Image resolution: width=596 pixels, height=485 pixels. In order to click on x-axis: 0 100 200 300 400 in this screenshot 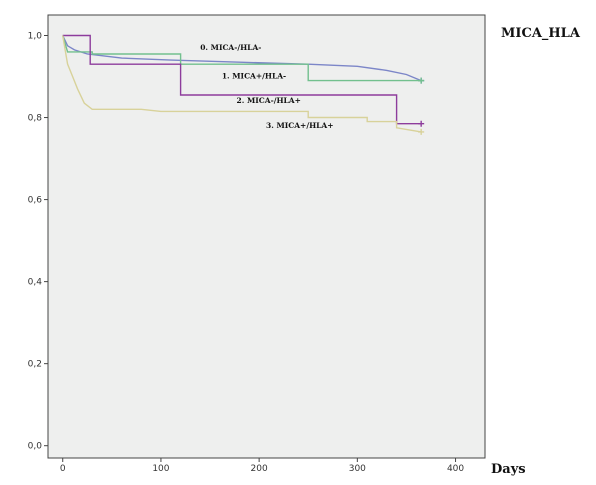, I will do `click(262, 466)`.